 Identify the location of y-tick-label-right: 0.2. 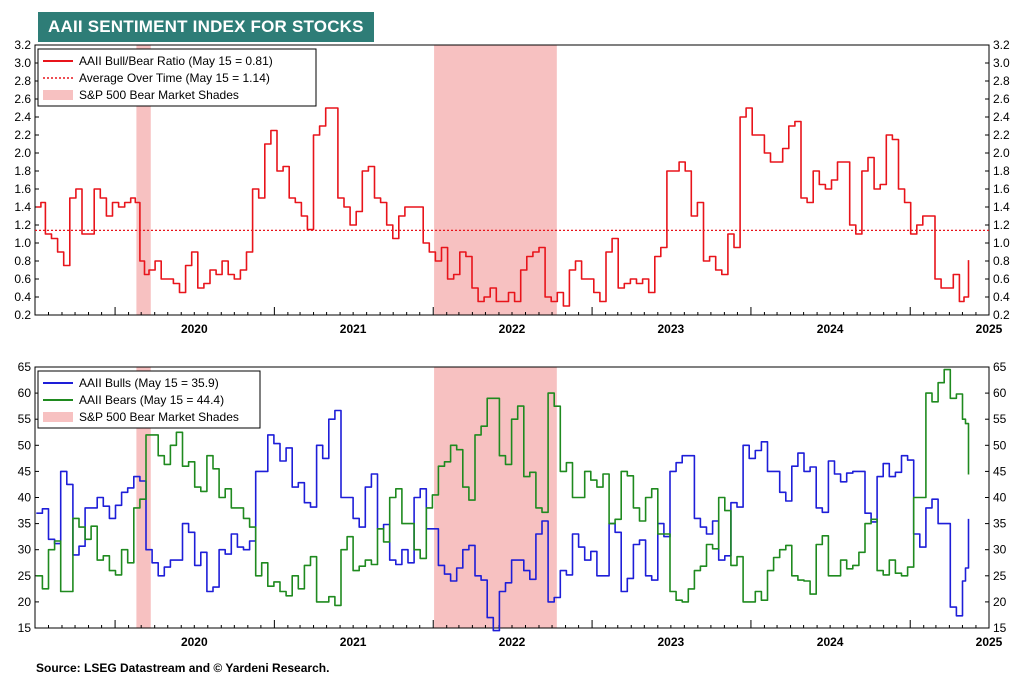
(1001, 315).